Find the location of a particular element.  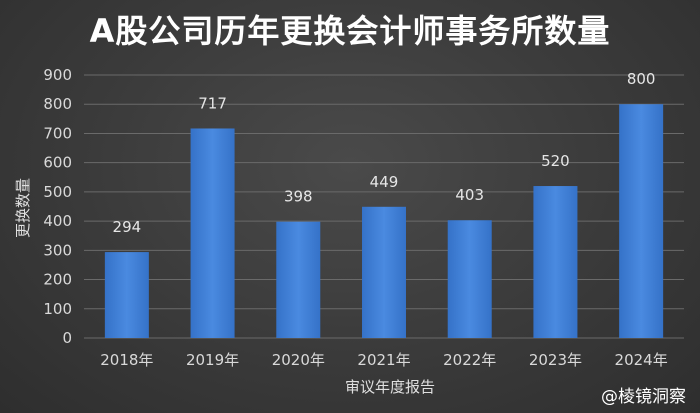

x-tick-label: 2020年 is located at coordinates (298, 360).